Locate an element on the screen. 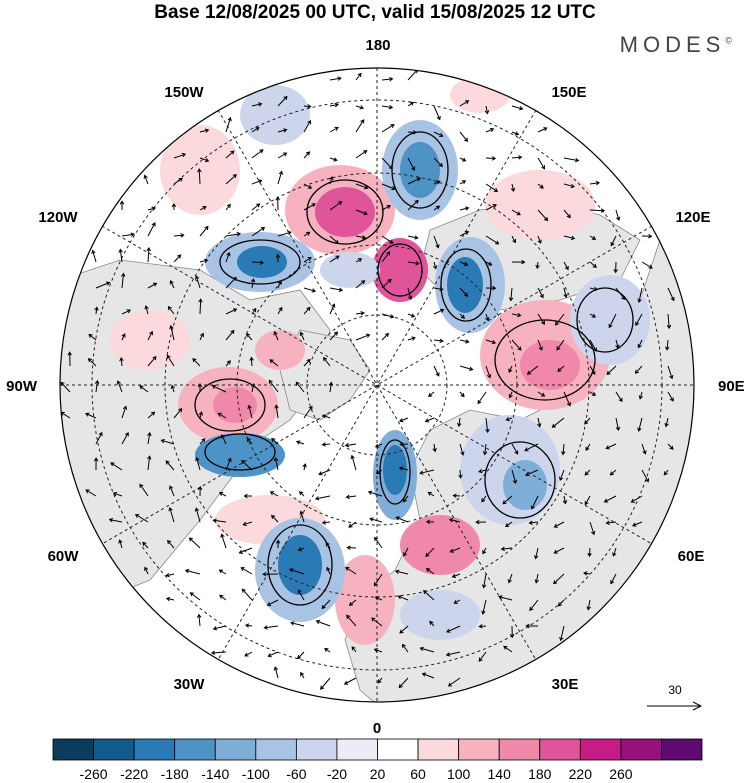 This screenshot has width=750, height=783. lon-label-150e: 150E is located at coordinates (568, 92).